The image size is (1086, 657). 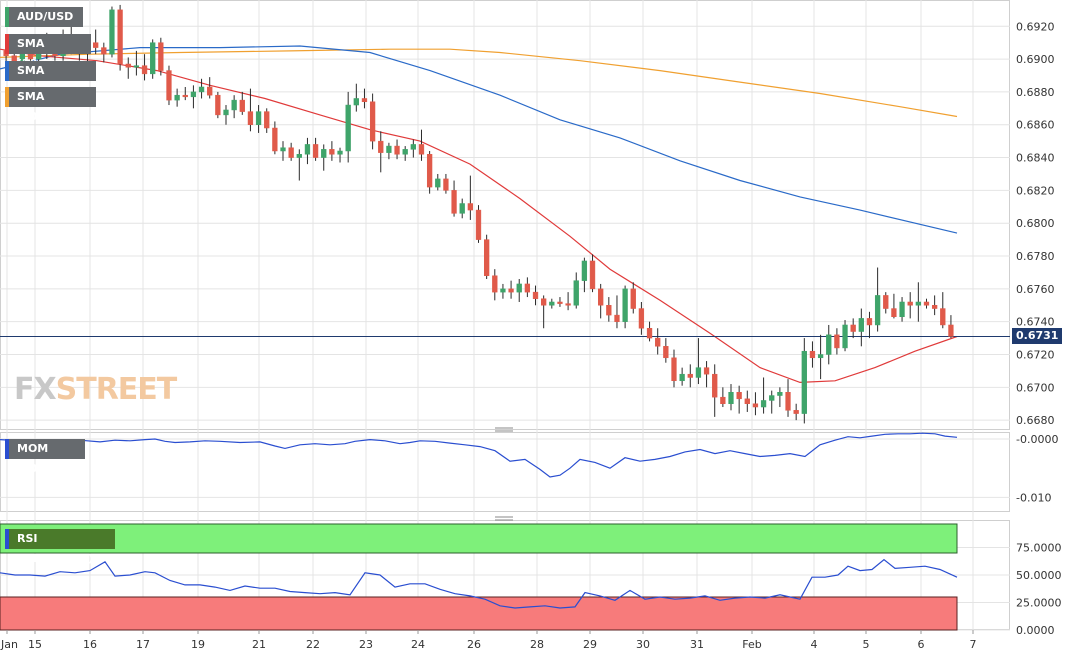 I want to click on legend-label: MOM (20), so click(x=33, y=458).